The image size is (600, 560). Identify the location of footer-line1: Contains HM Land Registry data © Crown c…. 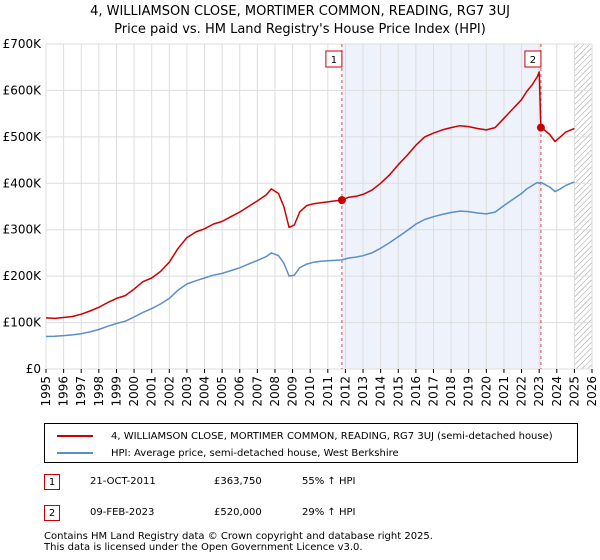
(238, 536).